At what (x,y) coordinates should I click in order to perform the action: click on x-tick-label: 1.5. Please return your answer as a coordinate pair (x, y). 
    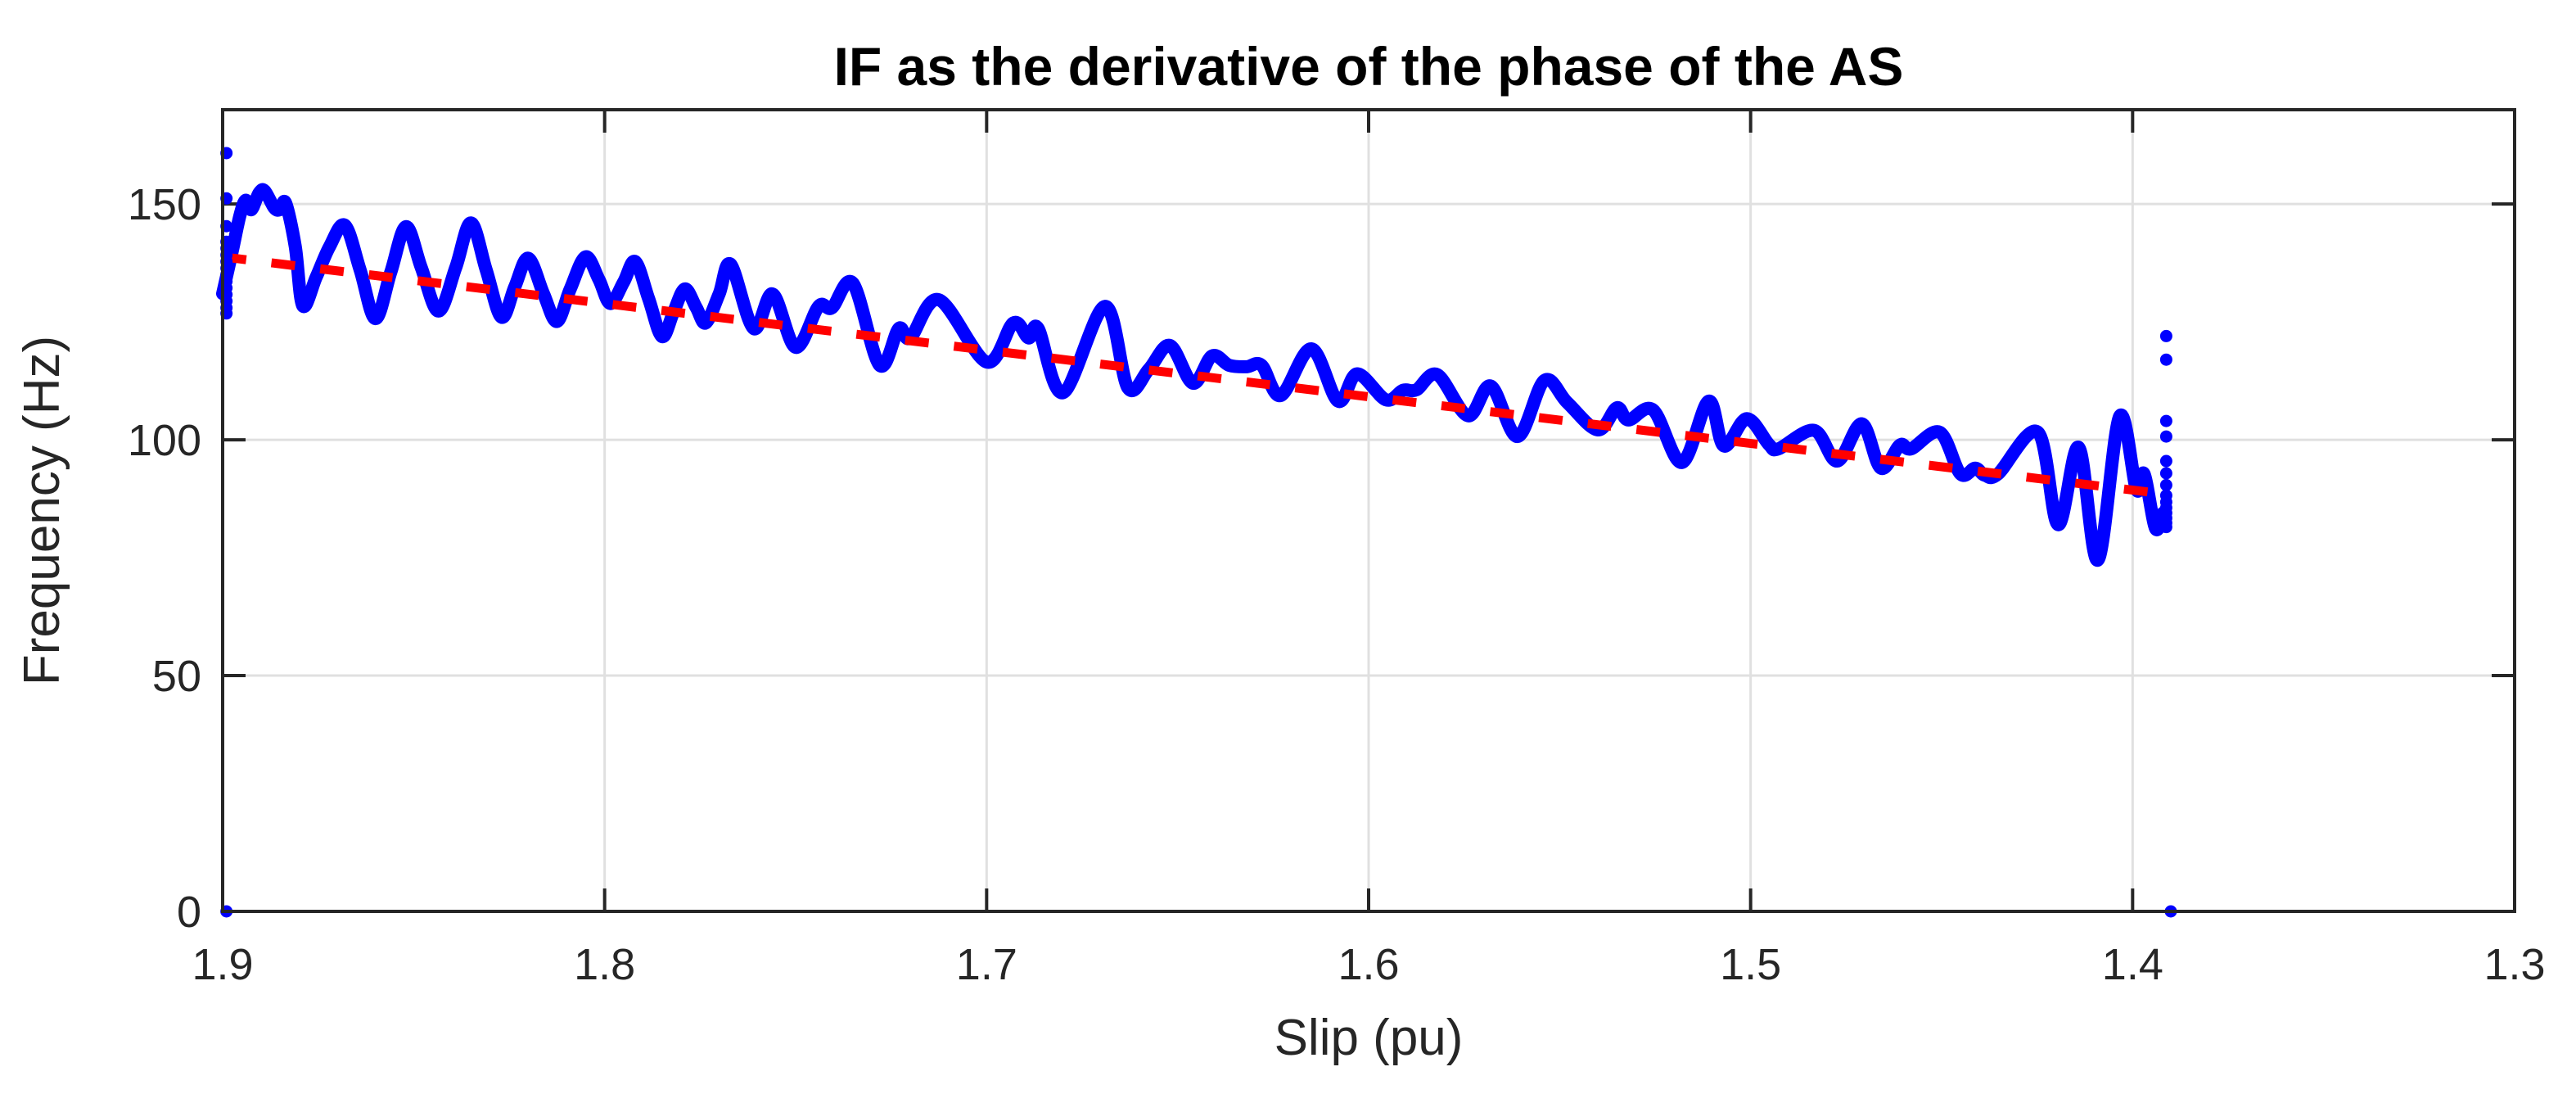
    Looking at the image, I should click on (1750, 965).